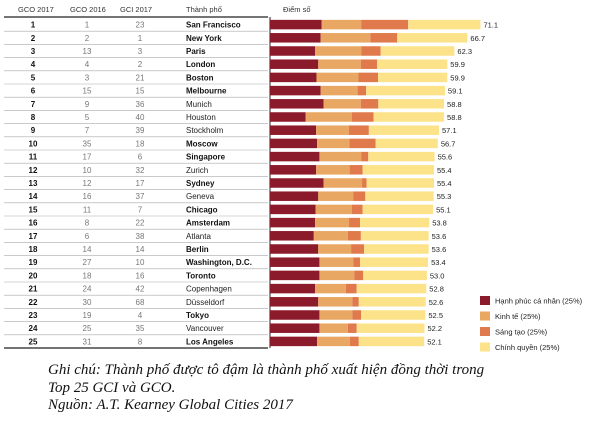  Describe the element at coordinates (490, 25) in the screenshot. I see `score-label: 71.1` at that location.